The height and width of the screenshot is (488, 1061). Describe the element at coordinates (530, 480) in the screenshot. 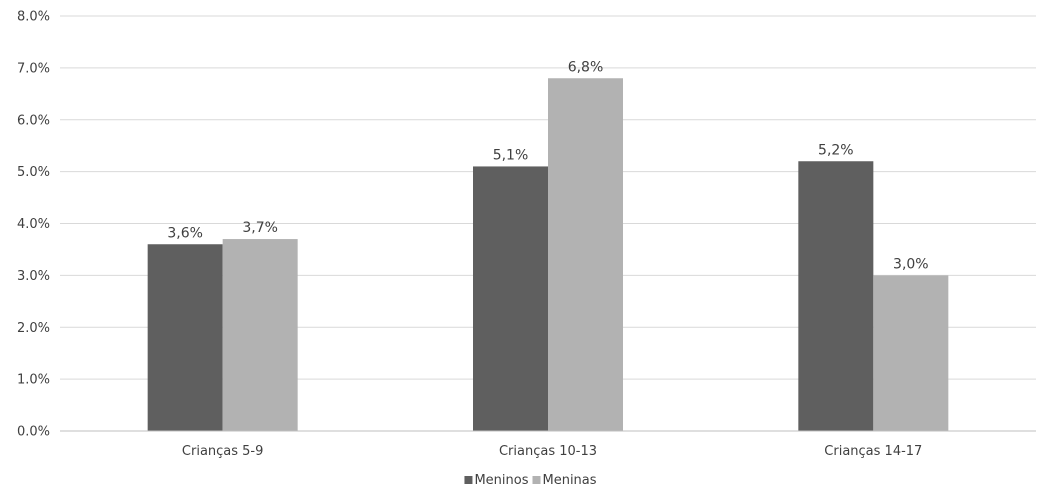

I see `legend: Meninos Meninas` at that location.